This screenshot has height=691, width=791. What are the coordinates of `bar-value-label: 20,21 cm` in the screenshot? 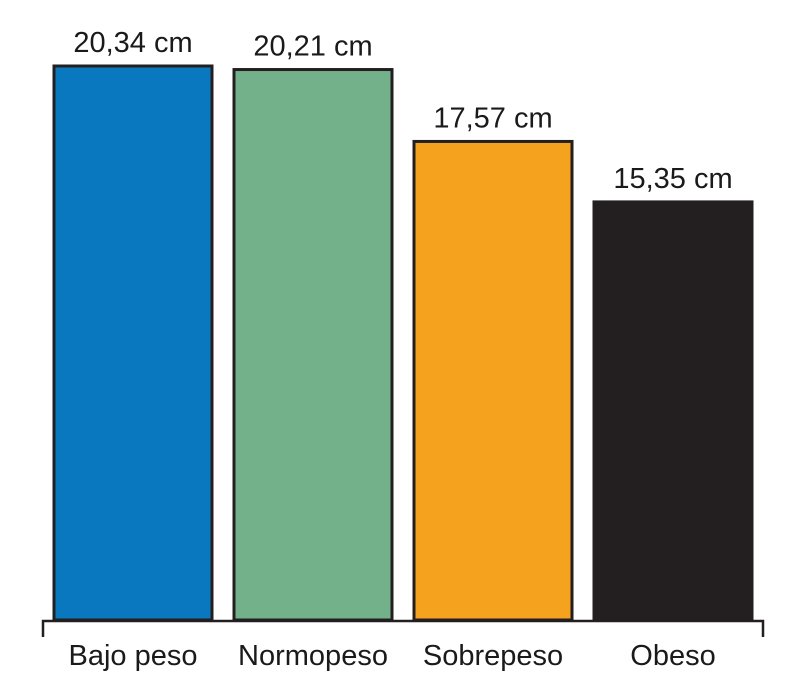 It's located at (312, 47).